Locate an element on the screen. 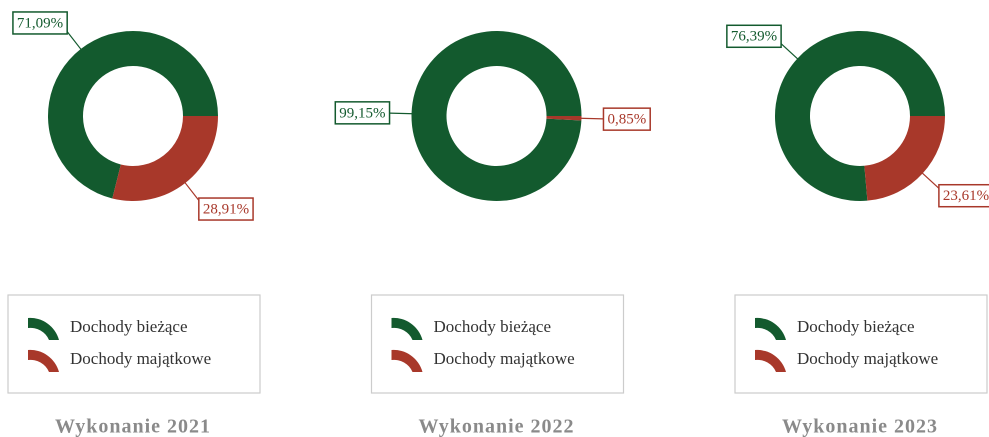  data-label: 71,09% is located at coordinates (40, 23).